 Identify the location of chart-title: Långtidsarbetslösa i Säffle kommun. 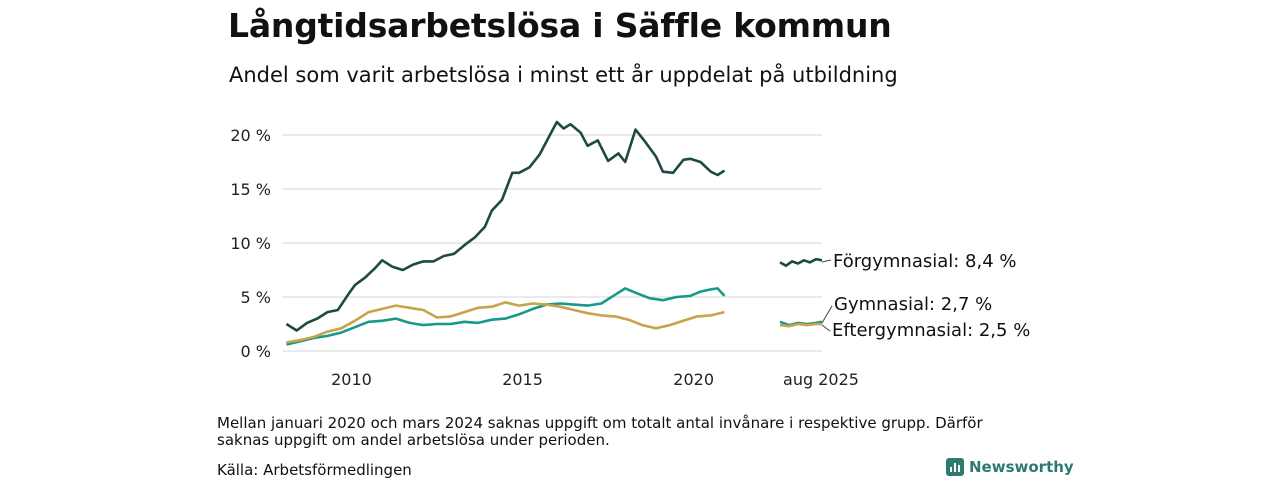
(560, 25).